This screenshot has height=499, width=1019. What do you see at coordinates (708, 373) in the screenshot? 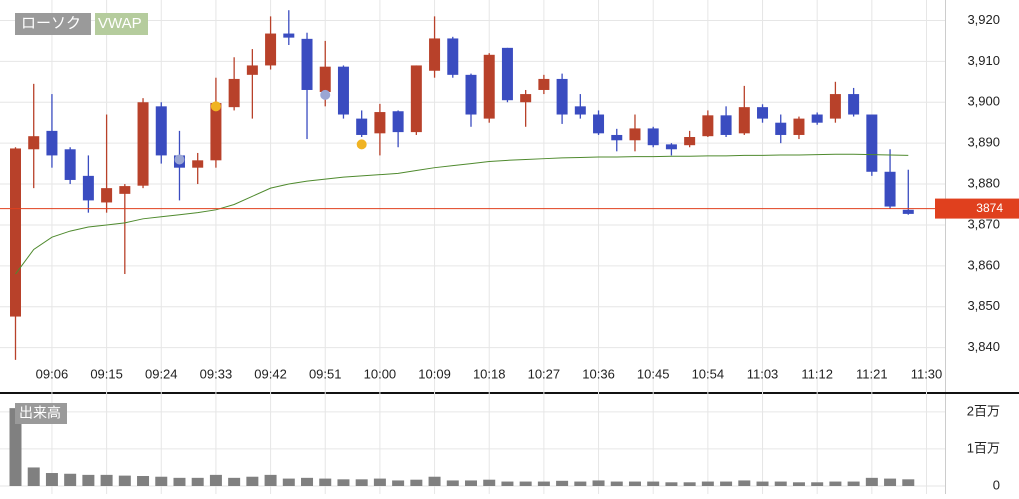
I see `x-tick-label: 10:54` at bounding box center [708, 373].